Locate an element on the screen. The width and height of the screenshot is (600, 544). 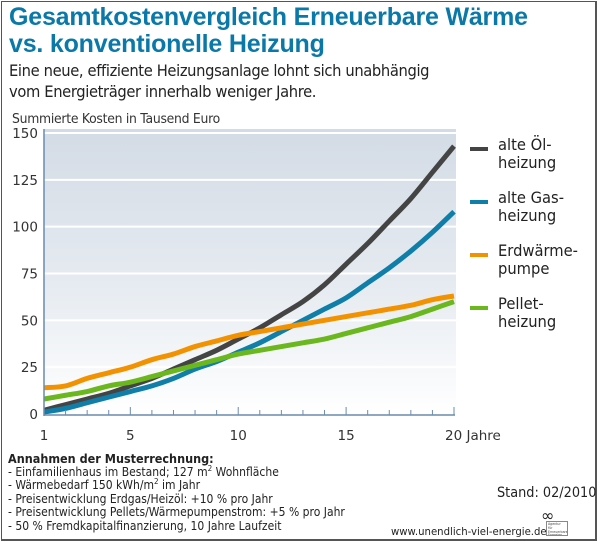
legend-label-oil: alte Öl- heizung is located at coordinates (527, 153).